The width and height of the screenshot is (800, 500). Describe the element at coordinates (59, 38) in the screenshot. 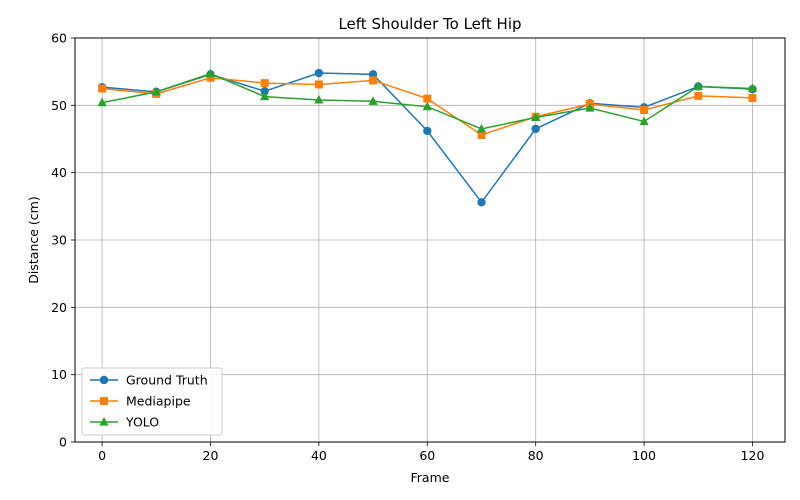

I see `y-tick-label: 60` at that location.